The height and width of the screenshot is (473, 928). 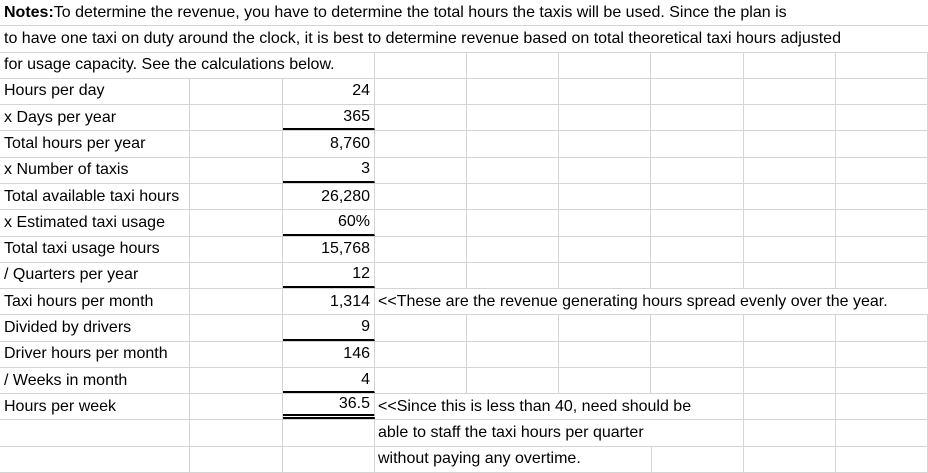 What do you see at coordinates (329, 196) in the screenshot?
I see `row-value-cell: 26,280` at bounding box center [329, 196].